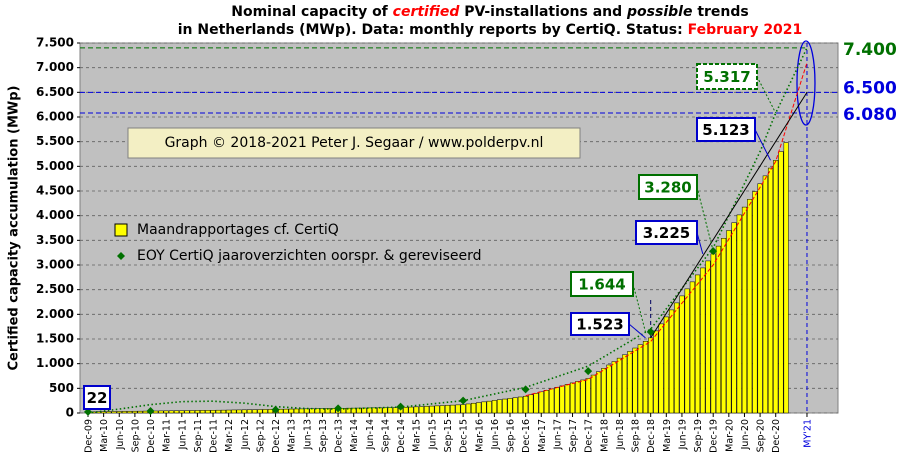 The image size is (901, 473). I want to click on x-tick-label: MY'21, so click(807, 433).